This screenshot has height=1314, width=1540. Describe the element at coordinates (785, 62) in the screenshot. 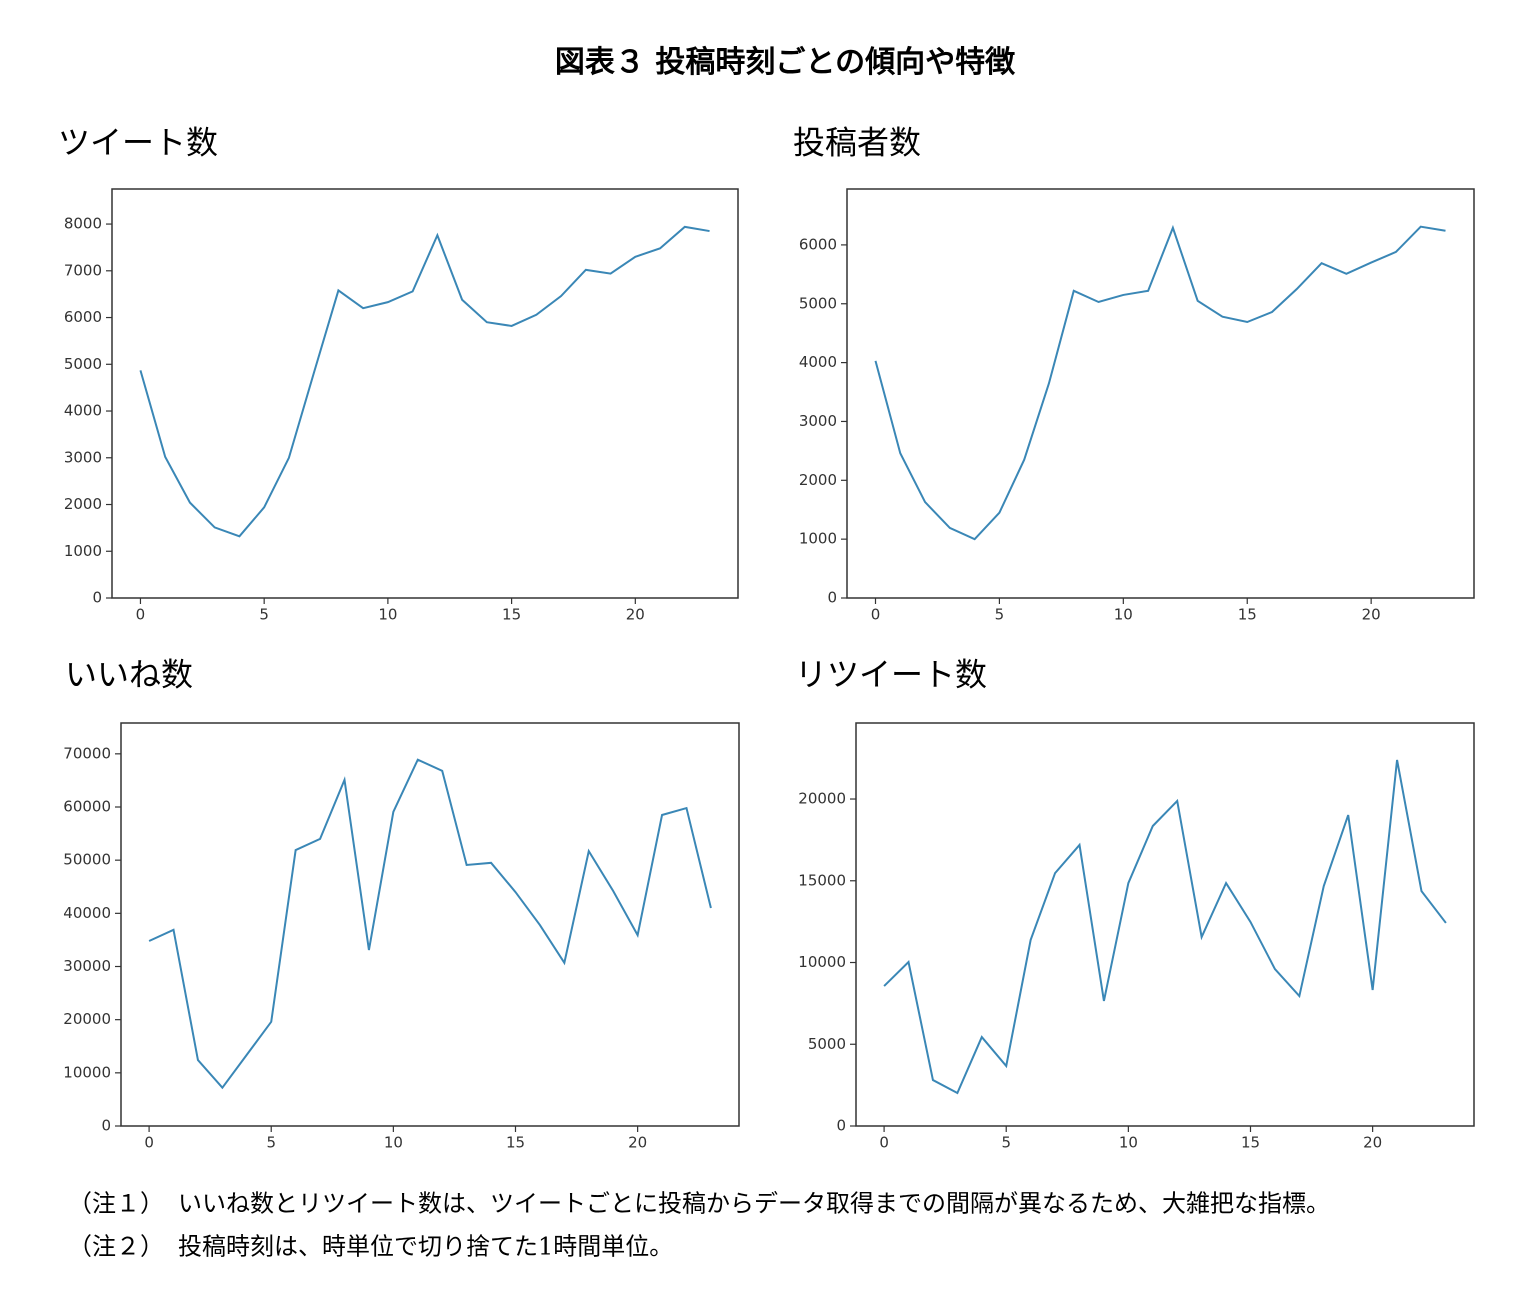

I see `figure-title: 図表３ 投稿時刻ごとの傾向や特徴` at that location.